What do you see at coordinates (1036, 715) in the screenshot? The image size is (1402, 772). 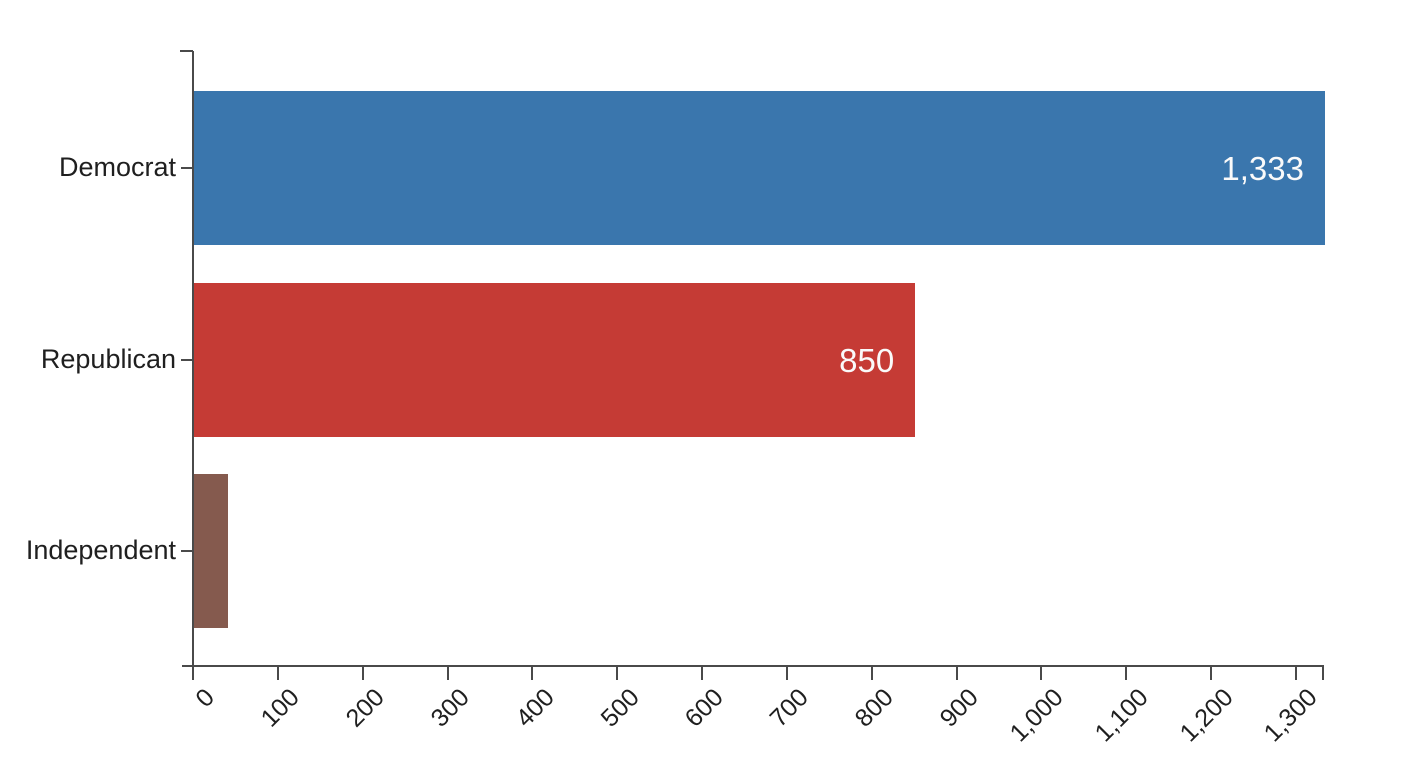 I see `x-tick-label: 1,000` at bounding box center [1036, 715].